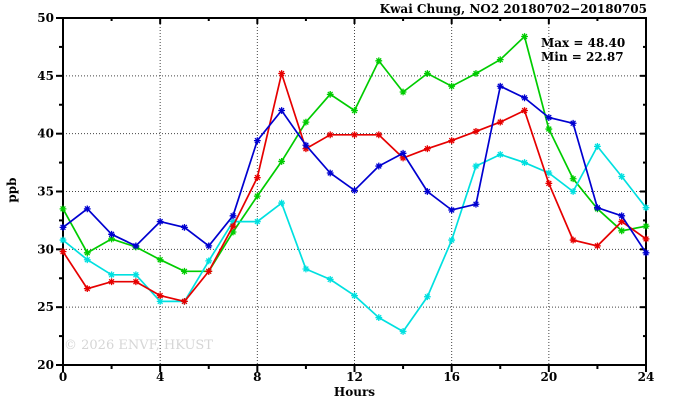  Describe the element at coordinates (354, 377) in the screenshot. I see `svg-text: 12` at that location.